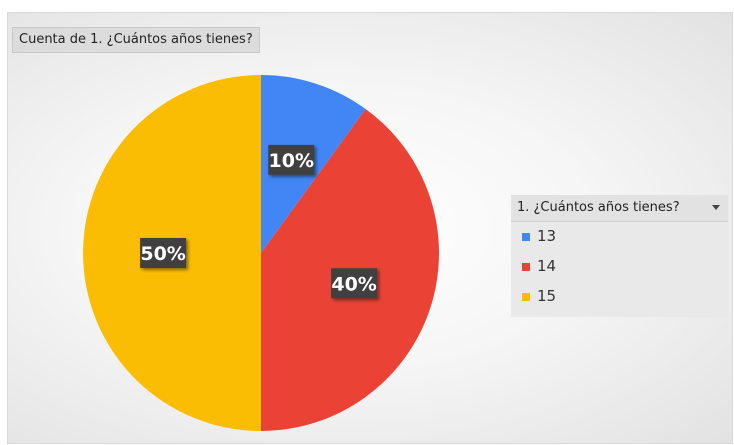  What do you see at coordinates (716, 207) in the screenshot?
I see `dropdown-arrow-icon` at bounding box center [716, 207].